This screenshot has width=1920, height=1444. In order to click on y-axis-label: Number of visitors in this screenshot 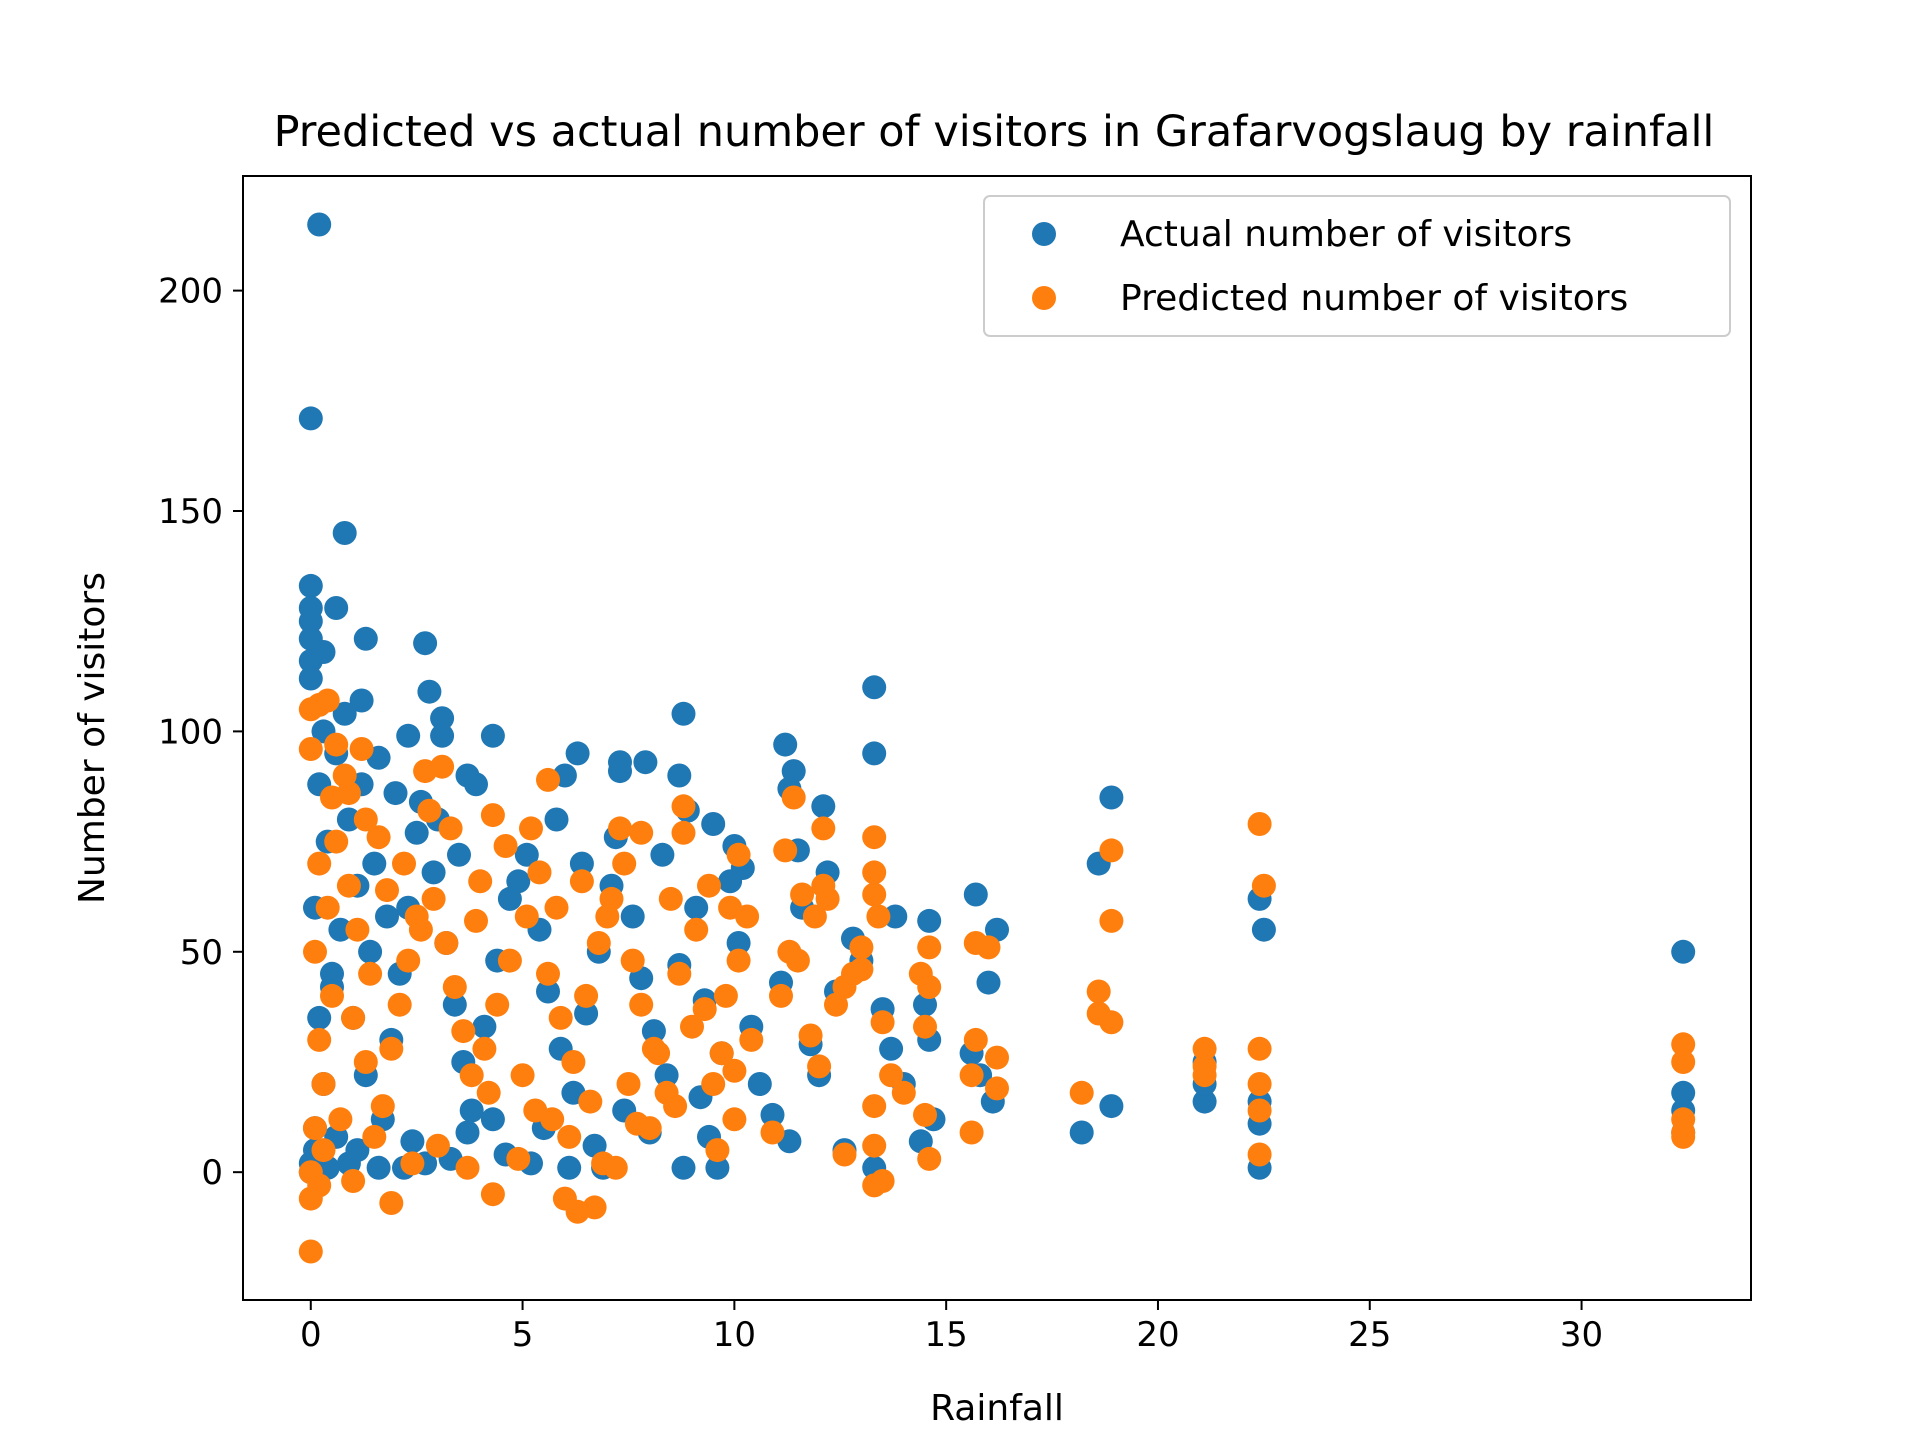, I will do `click(92, 738)`.